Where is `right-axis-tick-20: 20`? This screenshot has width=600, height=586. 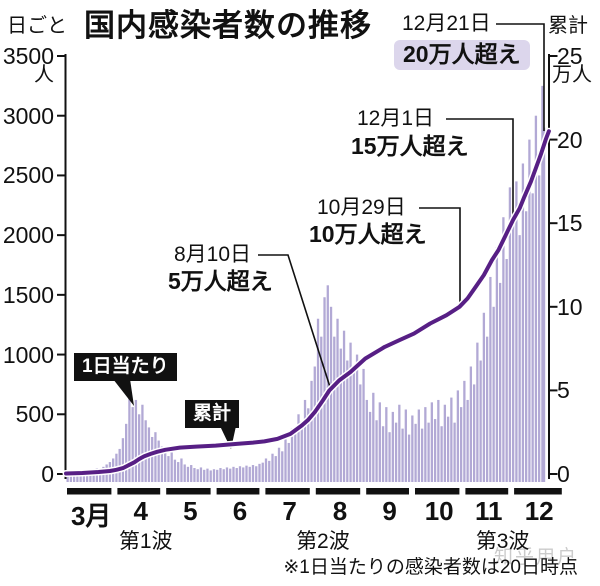 right-axis-tick-20: 20 is located at coordinates (570, 139).